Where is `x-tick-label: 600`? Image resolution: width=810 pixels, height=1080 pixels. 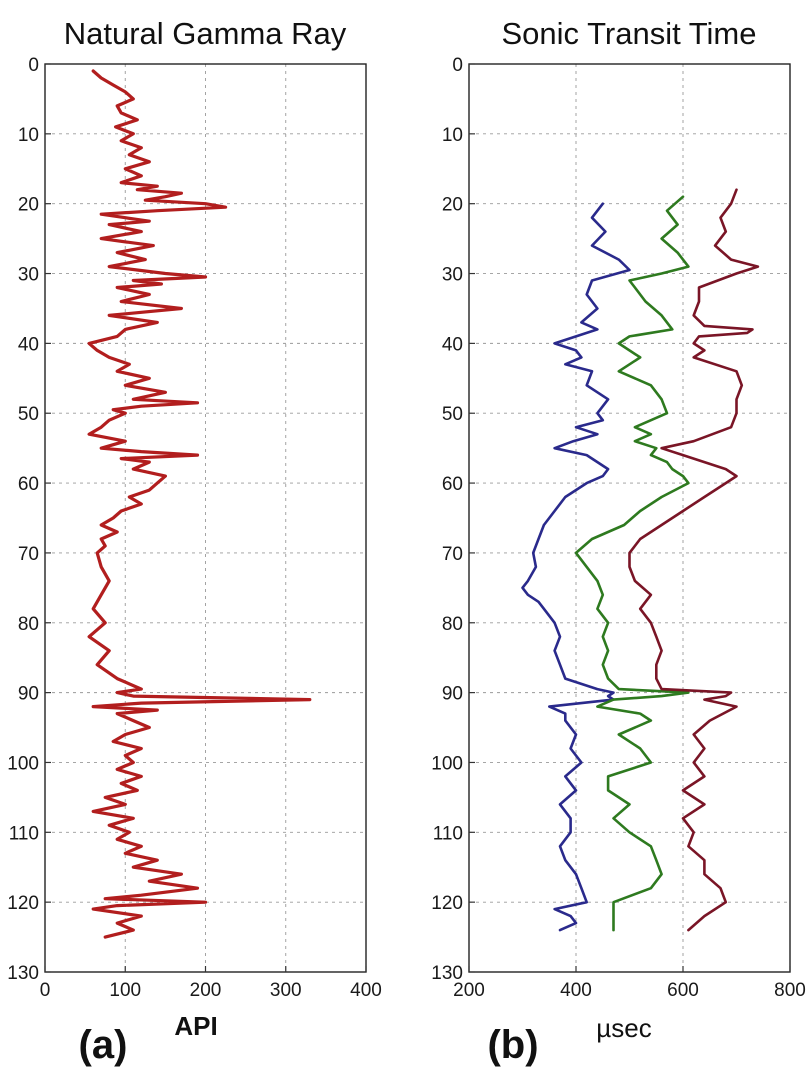
x-tick-label: 600 is located at coordinates (683, 990).